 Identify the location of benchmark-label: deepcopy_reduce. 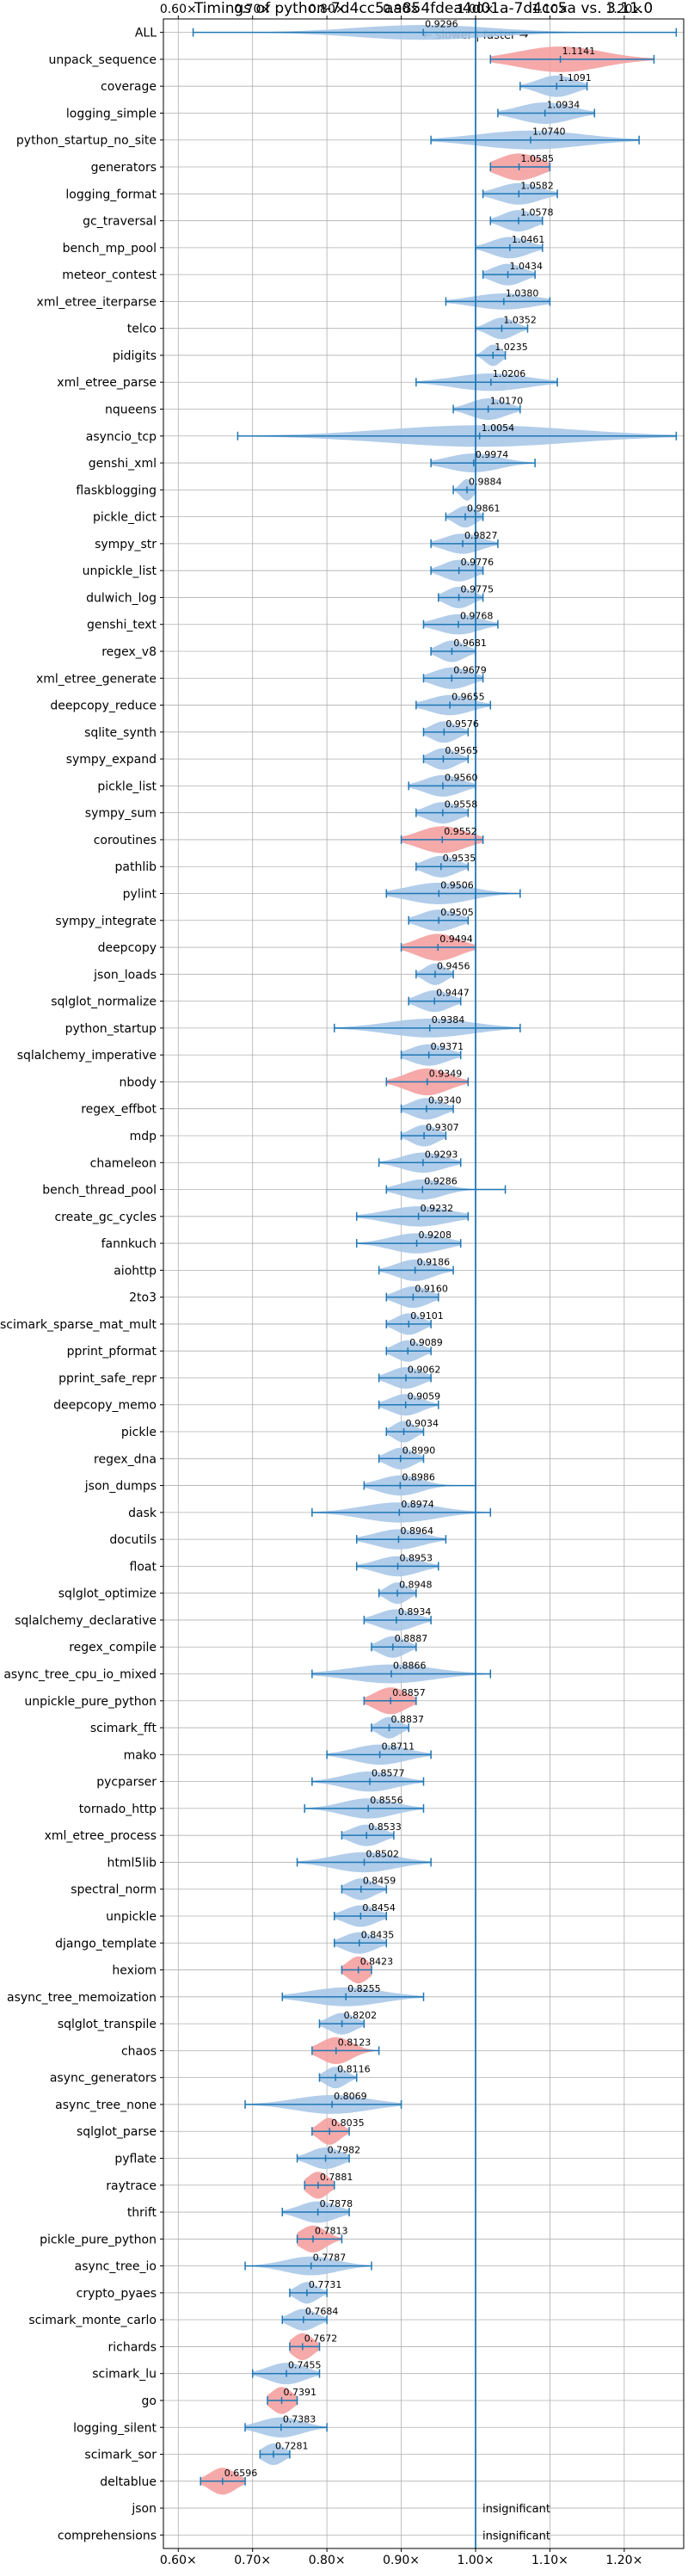
(103, 706).